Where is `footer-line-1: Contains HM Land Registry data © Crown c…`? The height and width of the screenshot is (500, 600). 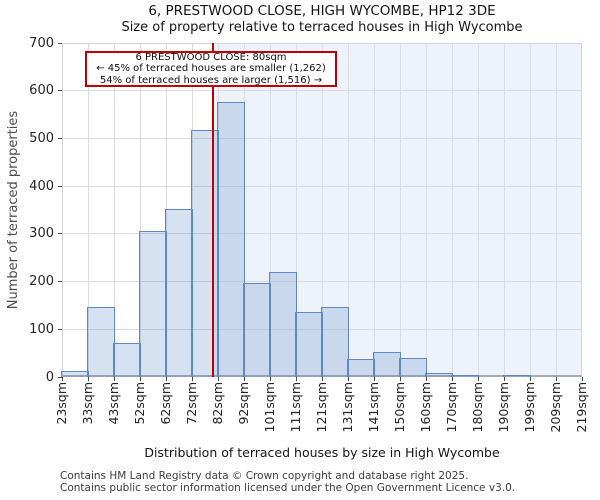 footer-line-1: Contains HM Land Registry data © Crown c… is located at coordinates (264, 476).